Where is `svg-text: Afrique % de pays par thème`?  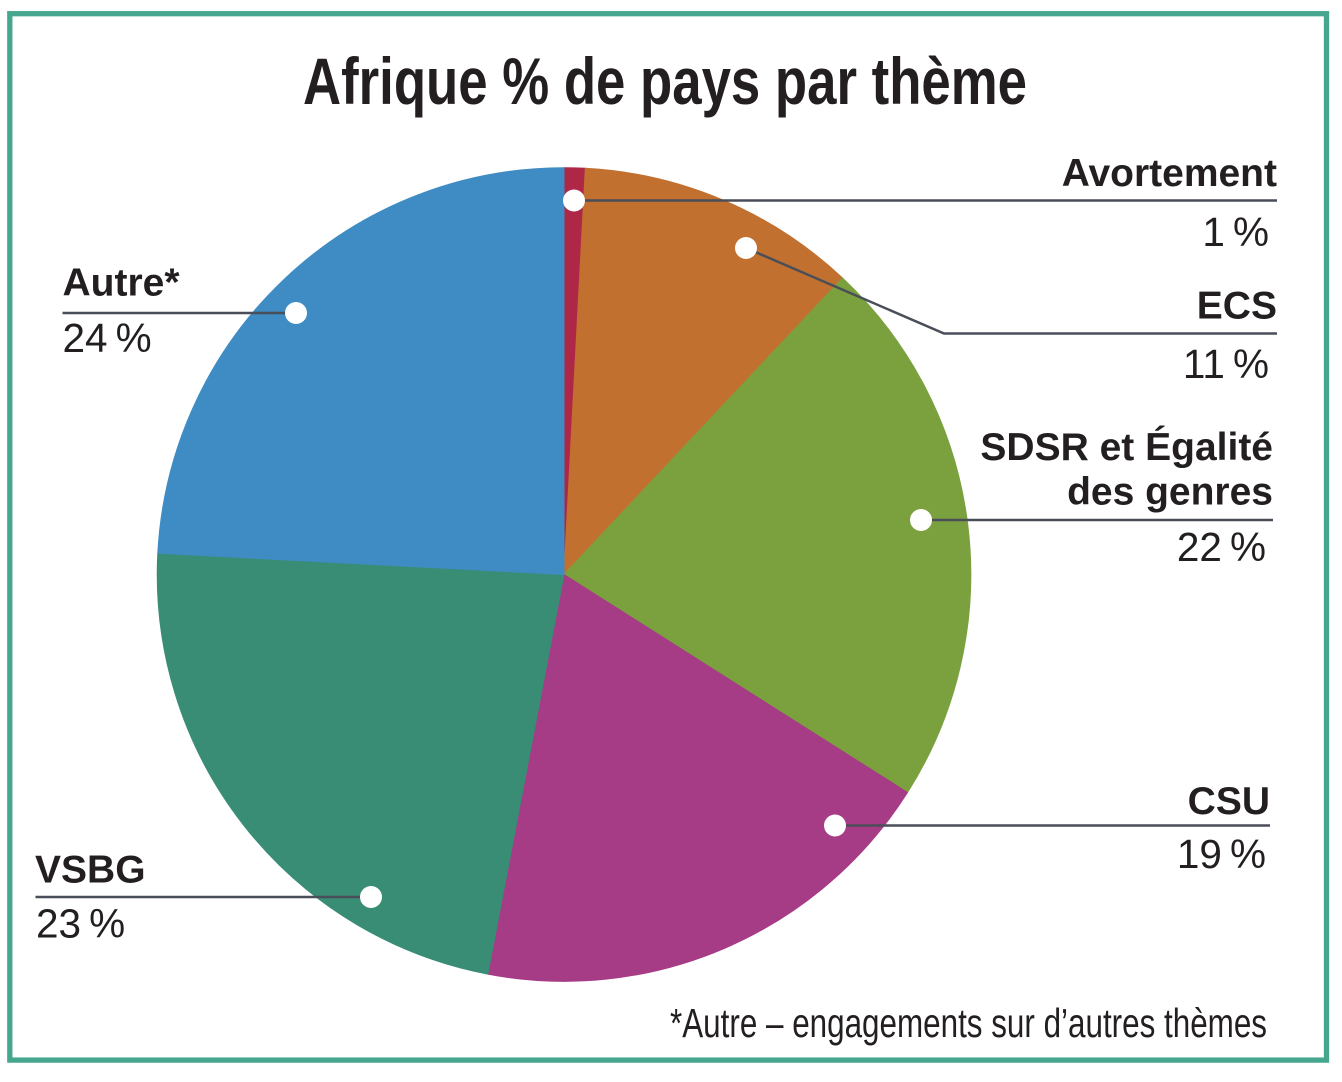
svg-text: Afrique % de pays par thème is located at coordinates (665, 81).